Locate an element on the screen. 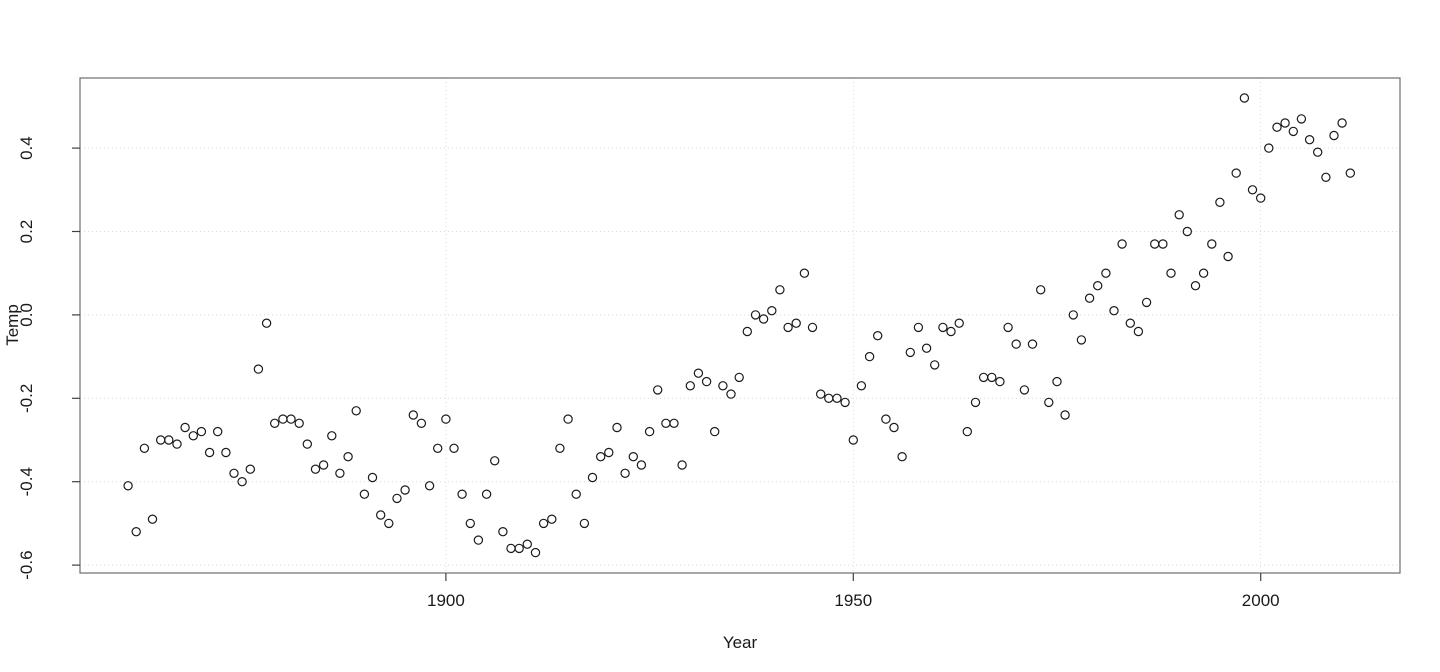  x-axis-title: Year is located at coordinates (740, 642).